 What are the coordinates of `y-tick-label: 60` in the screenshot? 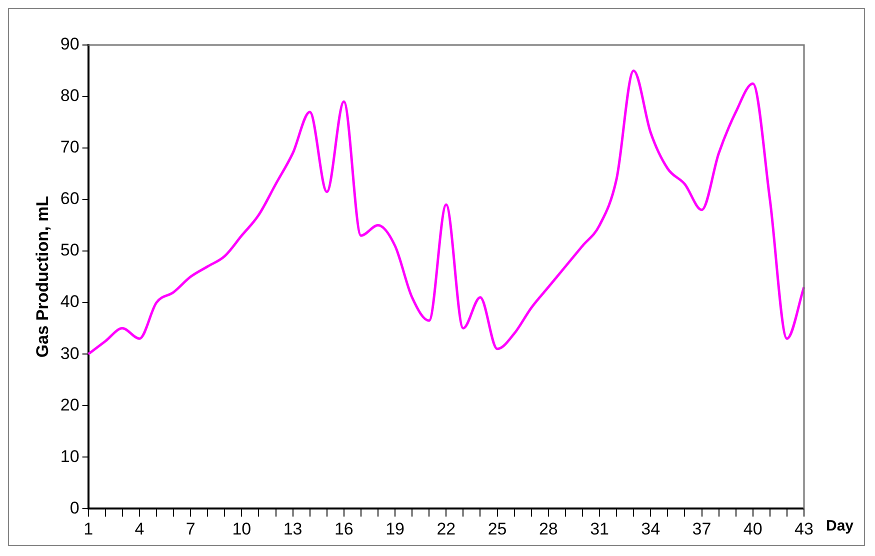 It's located at (70, 198).